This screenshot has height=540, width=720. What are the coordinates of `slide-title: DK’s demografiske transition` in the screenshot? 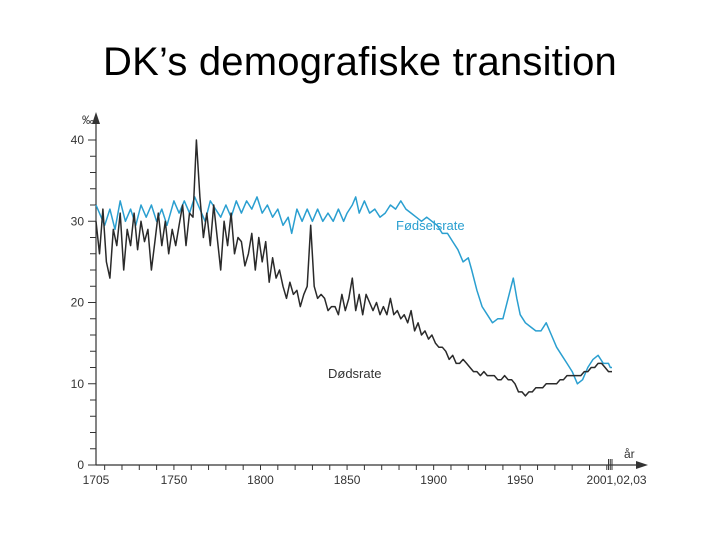 It's located at (360, 62).